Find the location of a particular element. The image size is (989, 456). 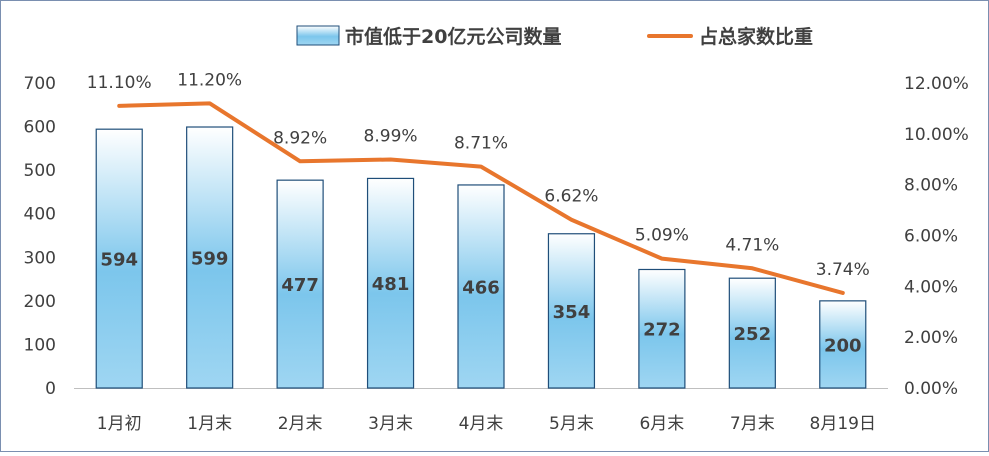

bar-value-label: 354 is located at coordinates (572, 312).